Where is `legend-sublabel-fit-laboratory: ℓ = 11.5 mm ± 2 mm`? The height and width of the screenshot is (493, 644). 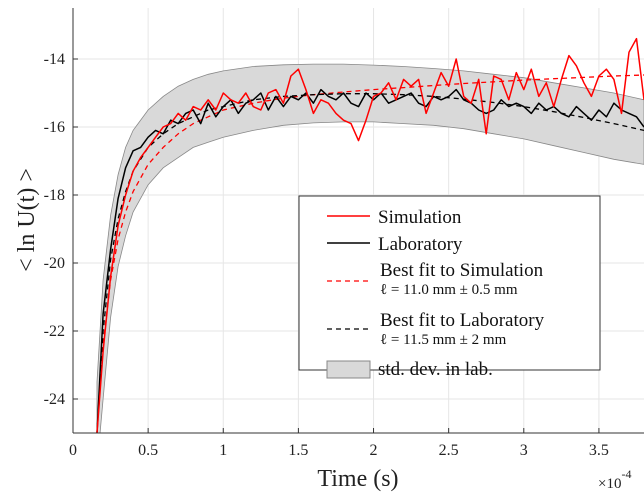
legend-sublabel-fit-laboratory: ℓ = 11.5 mm ± 2 mm is located at coordinates (443, 340).